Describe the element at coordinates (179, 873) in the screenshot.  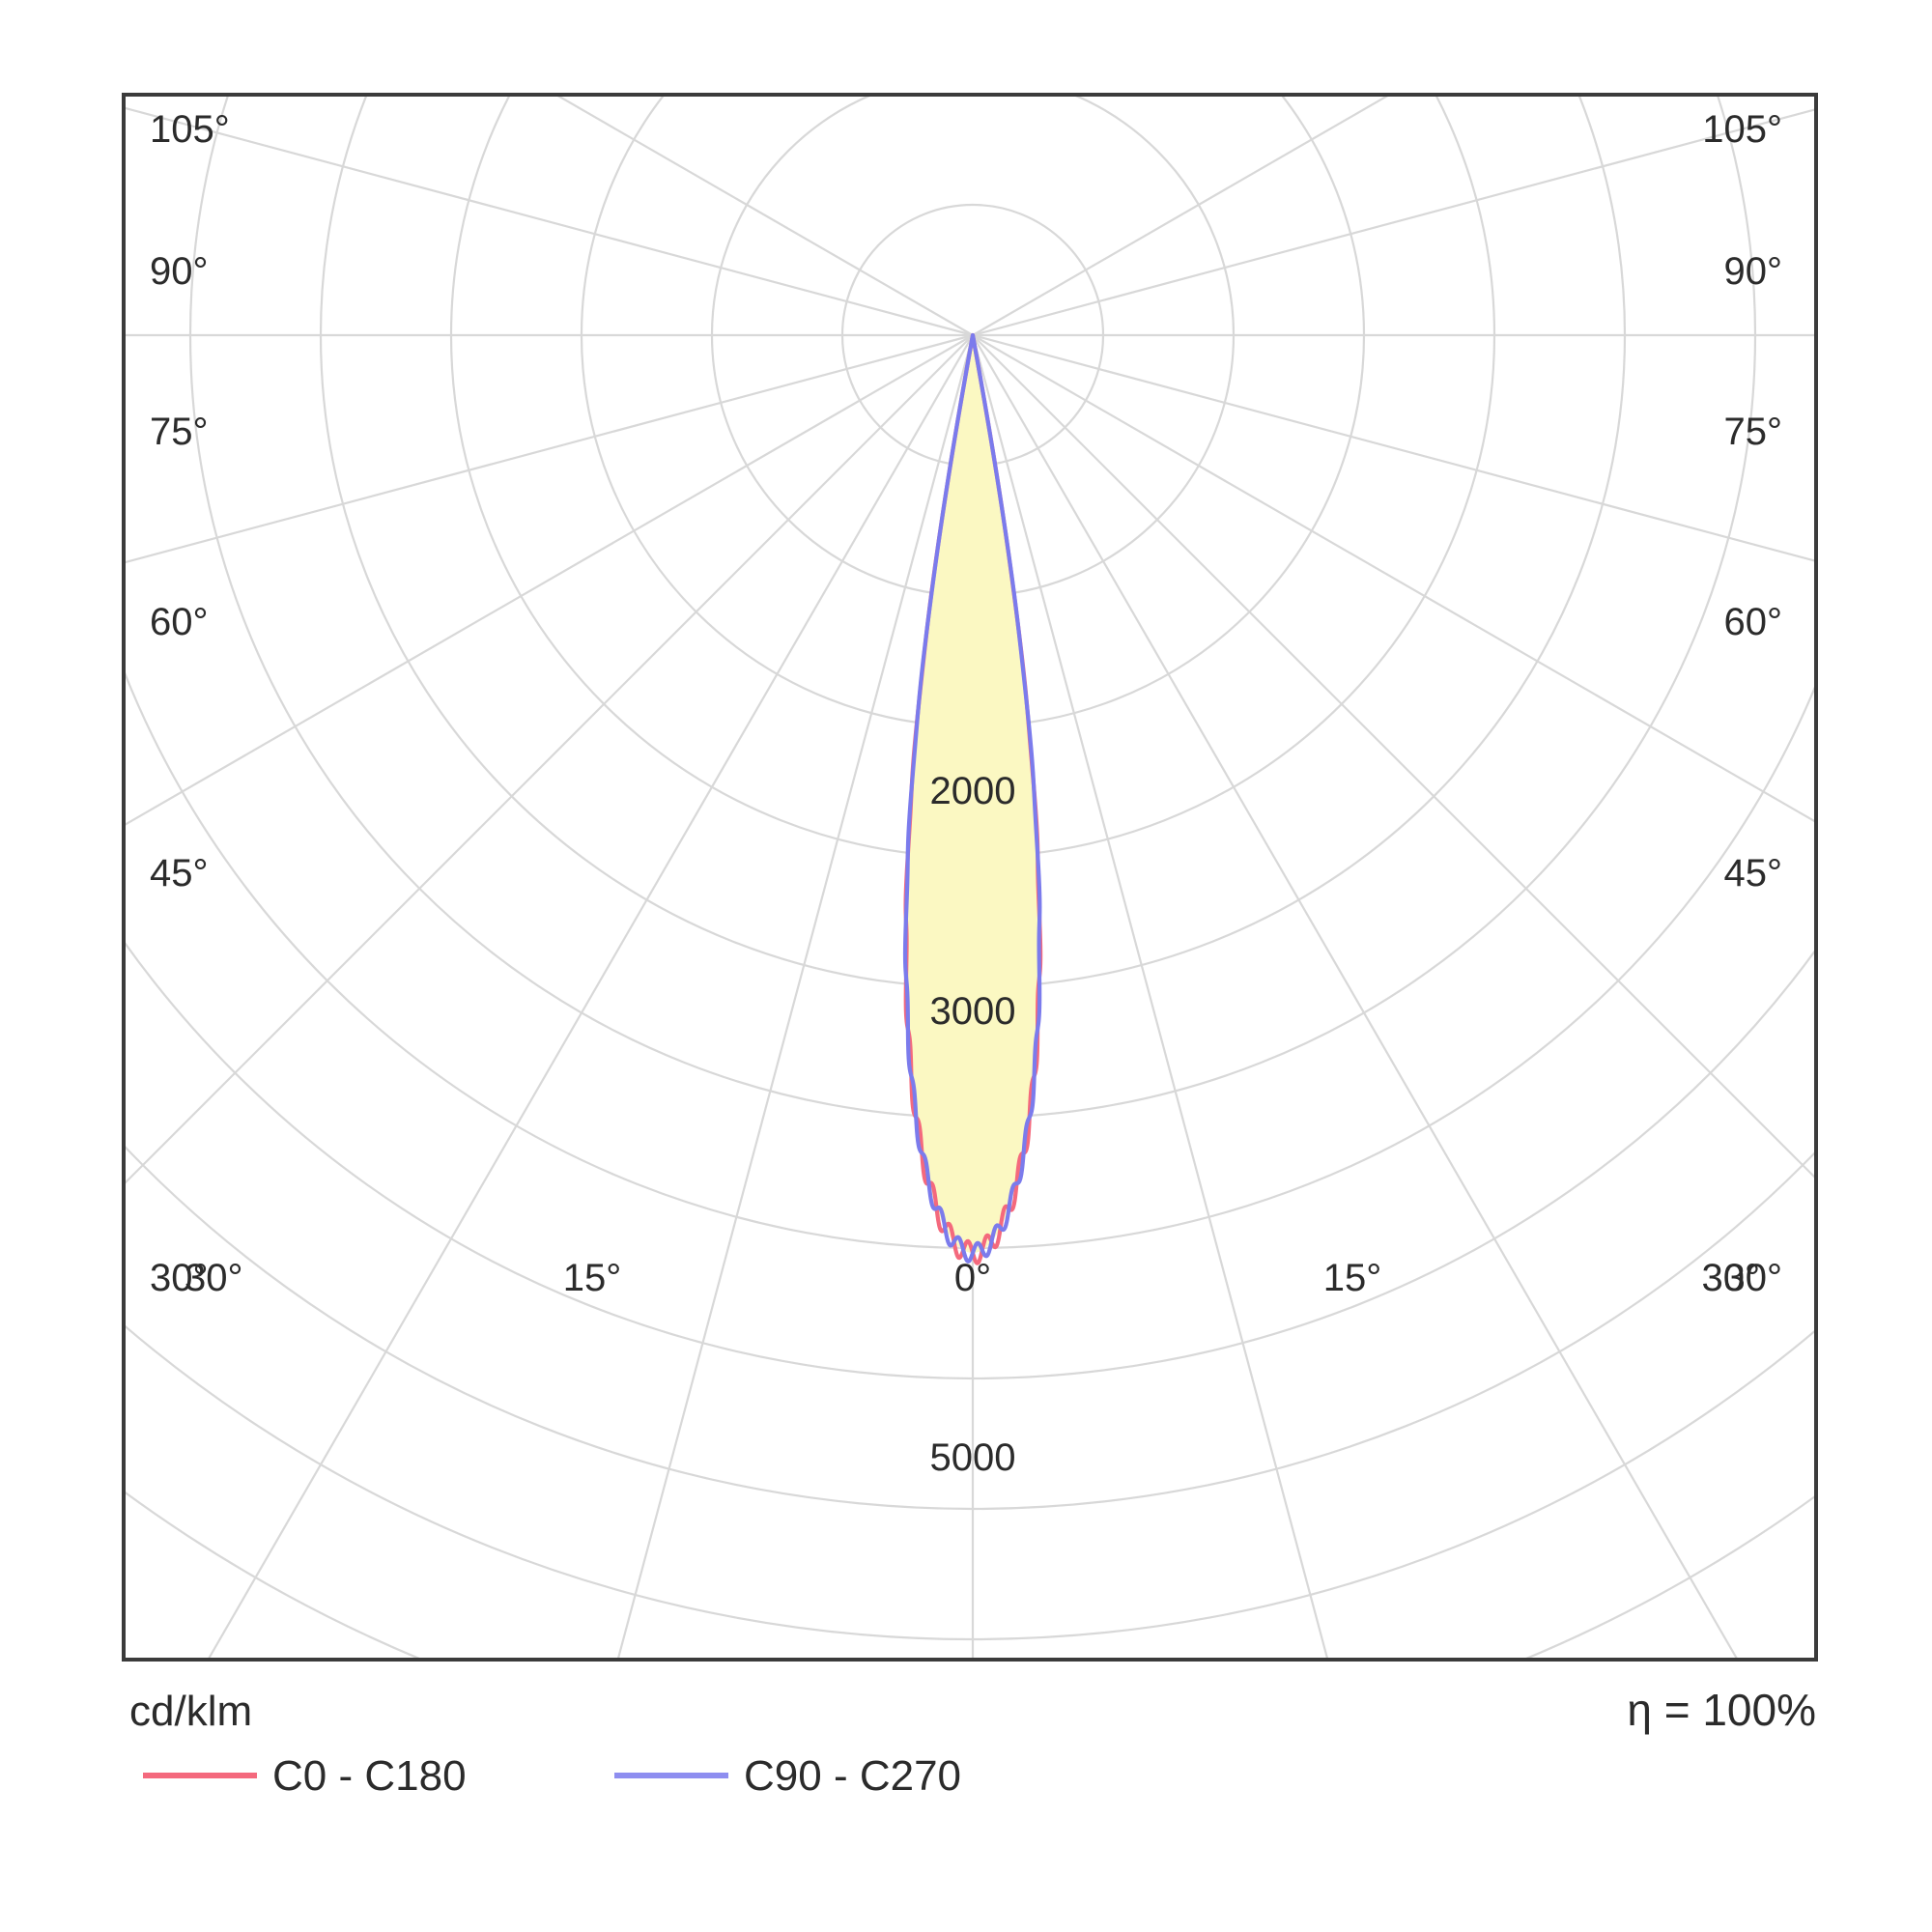
I see `angle-label-left-4: 45°` at that location.